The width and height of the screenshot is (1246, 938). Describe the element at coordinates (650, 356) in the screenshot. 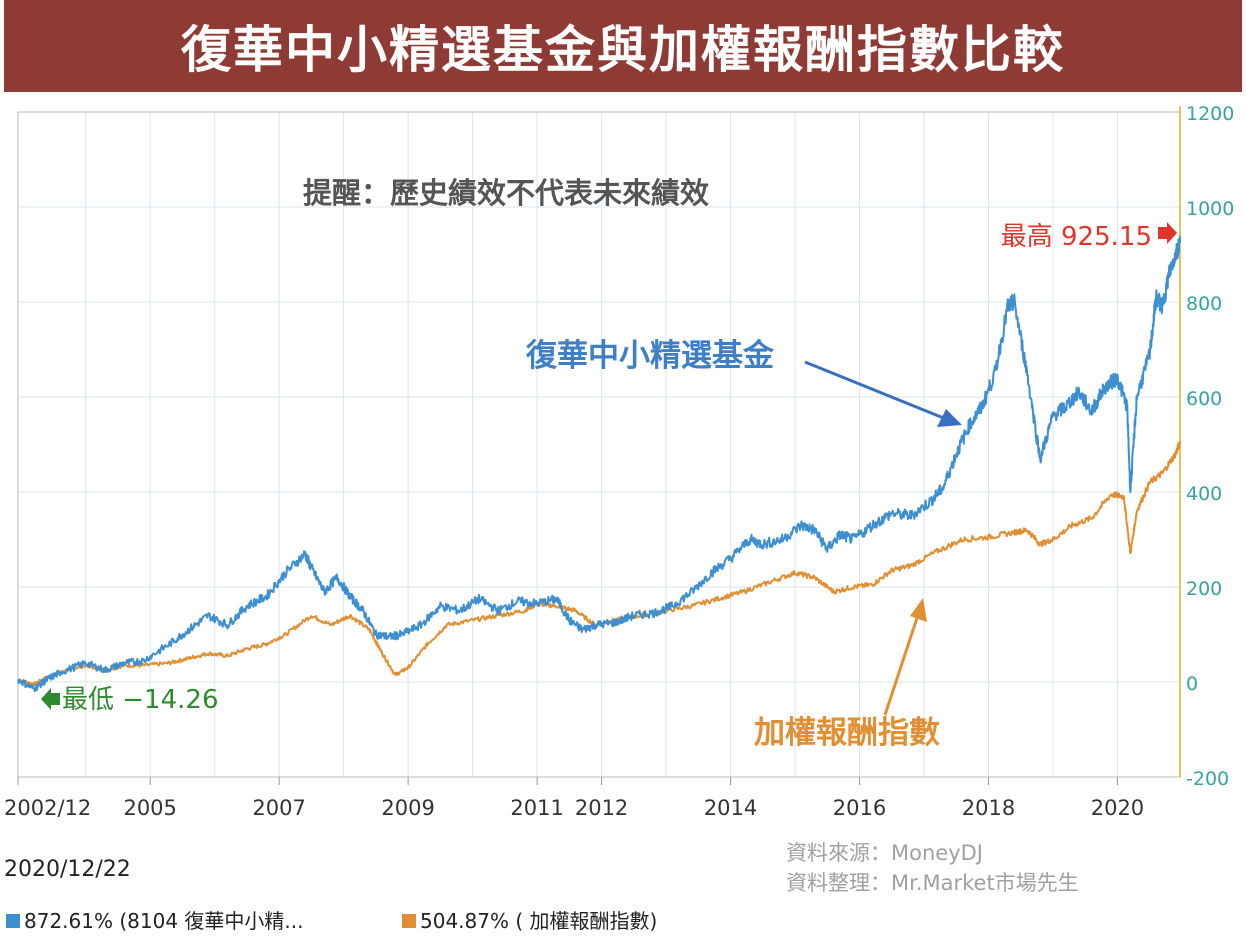

I see `fund-series-label: 復華中小精選基金` at that location.